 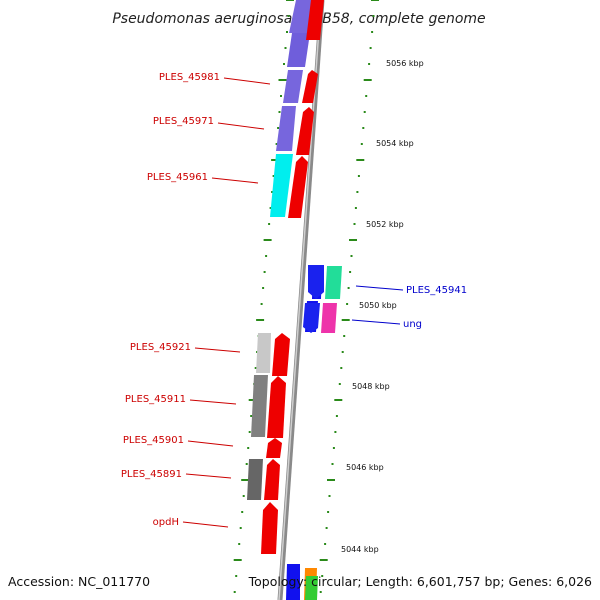 I want to click on scale-label-5046: 5046 kbp, so click(x=365, y=467).